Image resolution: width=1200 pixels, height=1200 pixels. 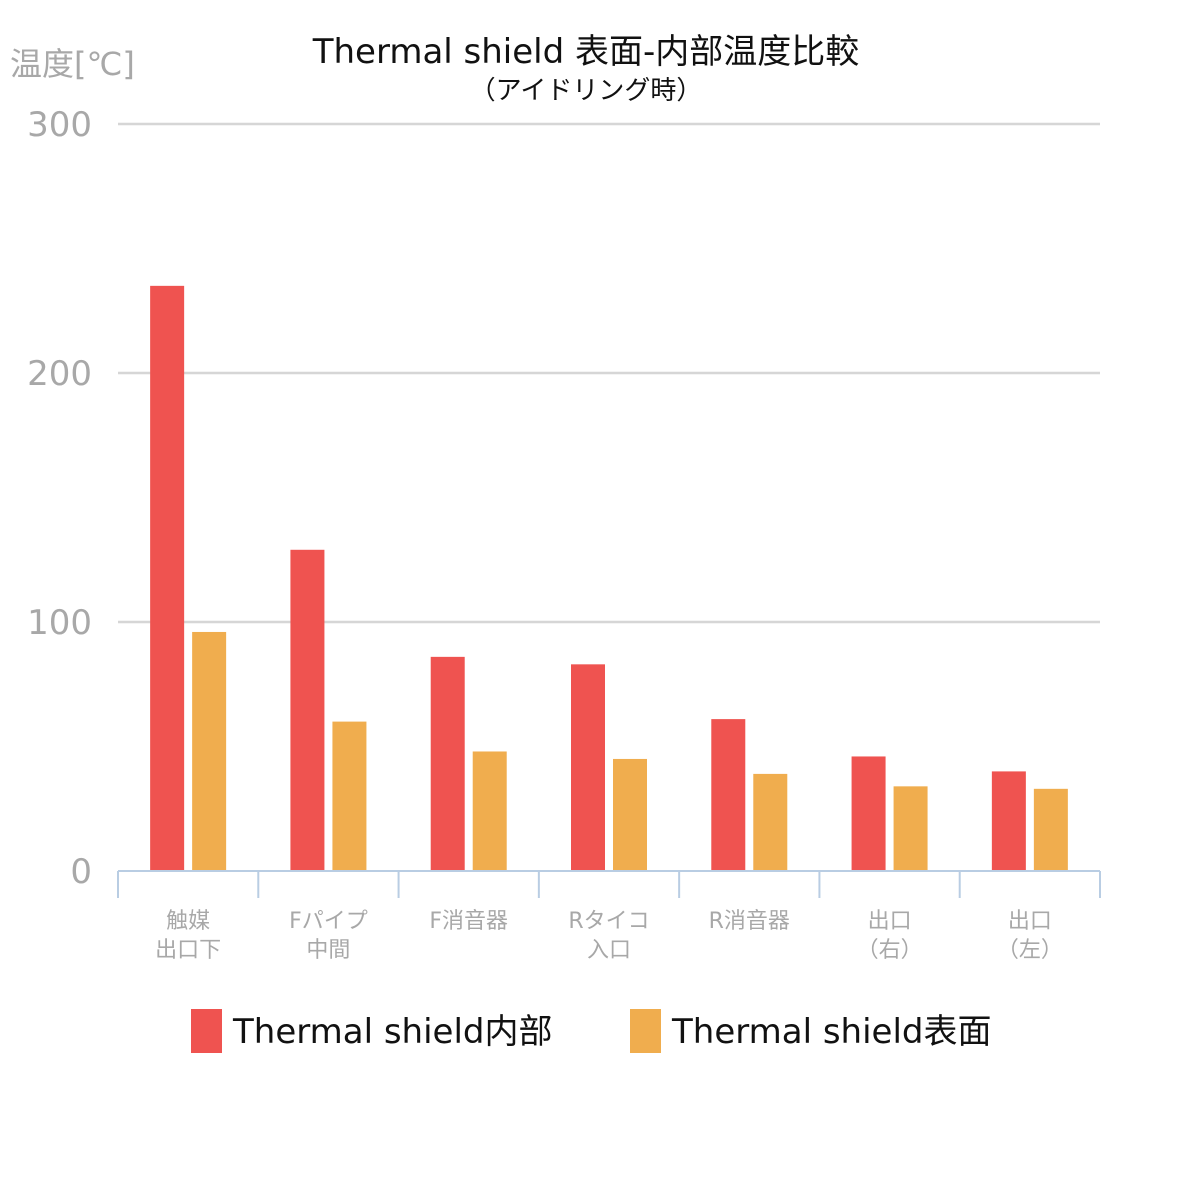 I want to click on chart-subtitle: （アイドリング時）, so click(x=586, y=91).